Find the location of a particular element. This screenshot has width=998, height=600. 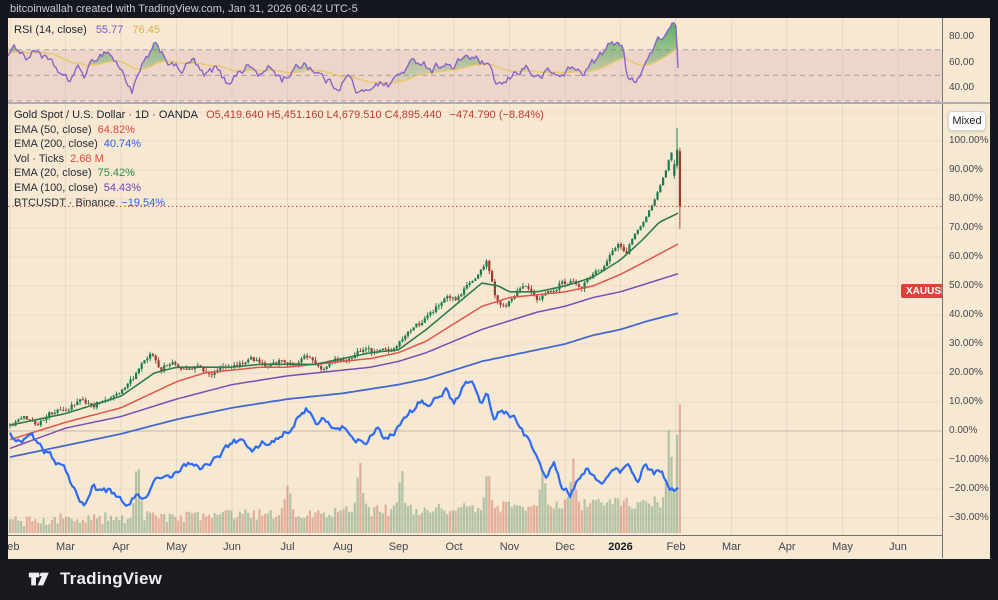

scale-mode-button: Mixed is located at coordinates (967, 121).